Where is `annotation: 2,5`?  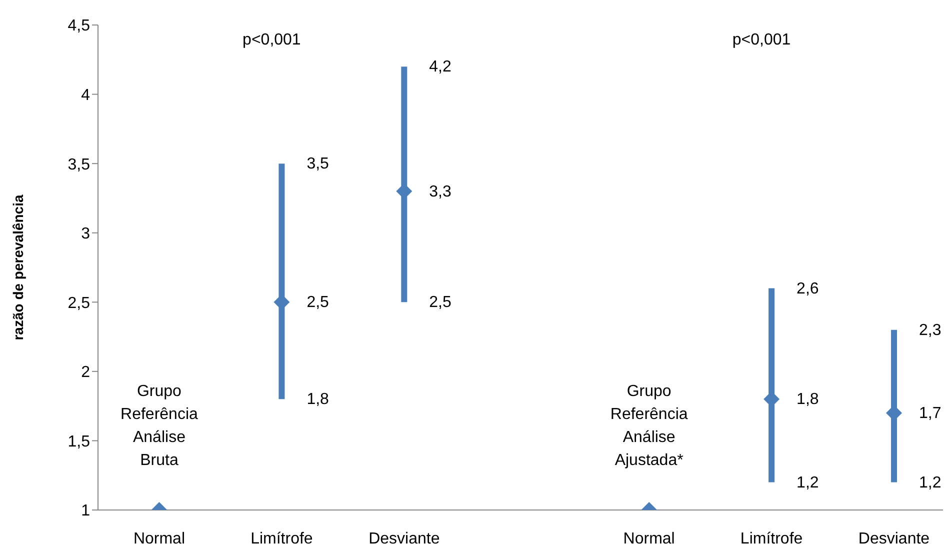
annotation: 2,5 is located at coordinates (440, 303).